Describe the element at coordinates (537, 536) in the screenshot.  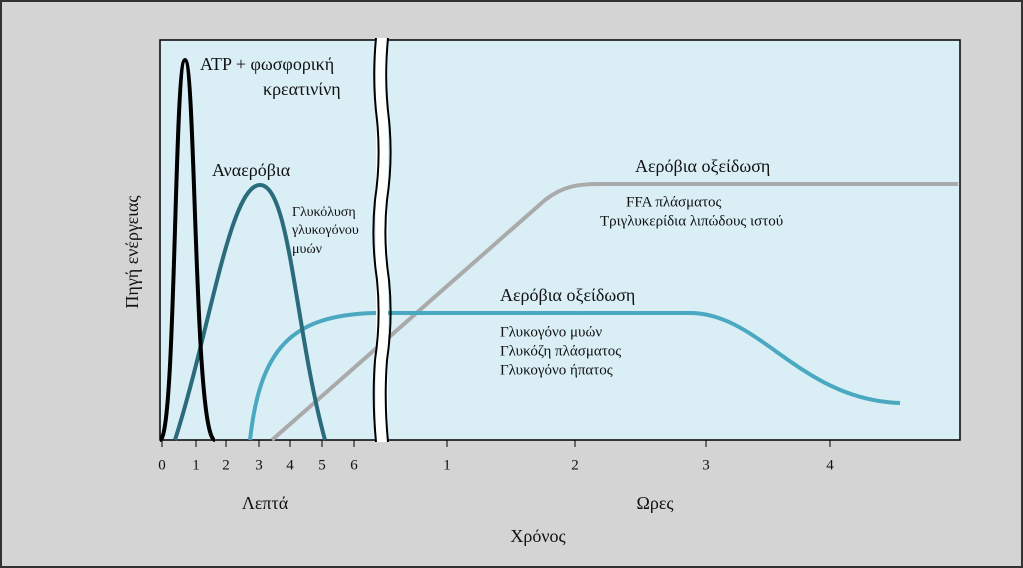
I see `x-axis-label: Χρόνος` at that location.